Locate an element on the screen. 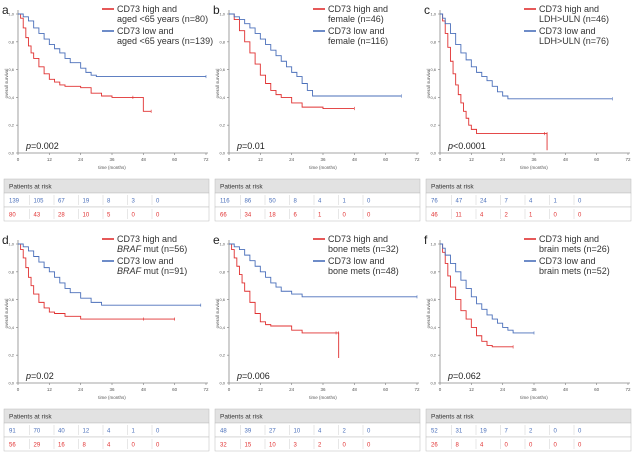 The image size is (633, 464). p-value-text: =0.006 is located at coordinates (256, 376).